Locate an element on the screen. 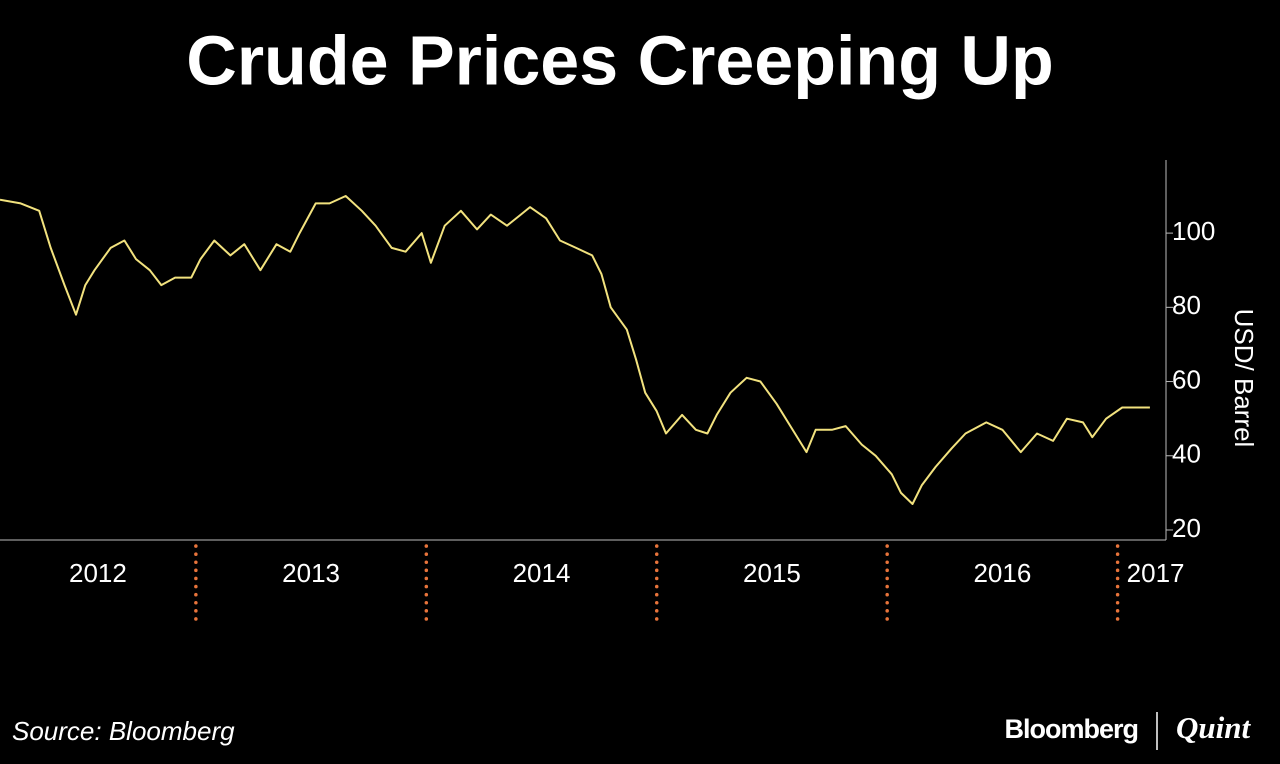  y-tick-label: 80 is located at coordinates (1186, 305).